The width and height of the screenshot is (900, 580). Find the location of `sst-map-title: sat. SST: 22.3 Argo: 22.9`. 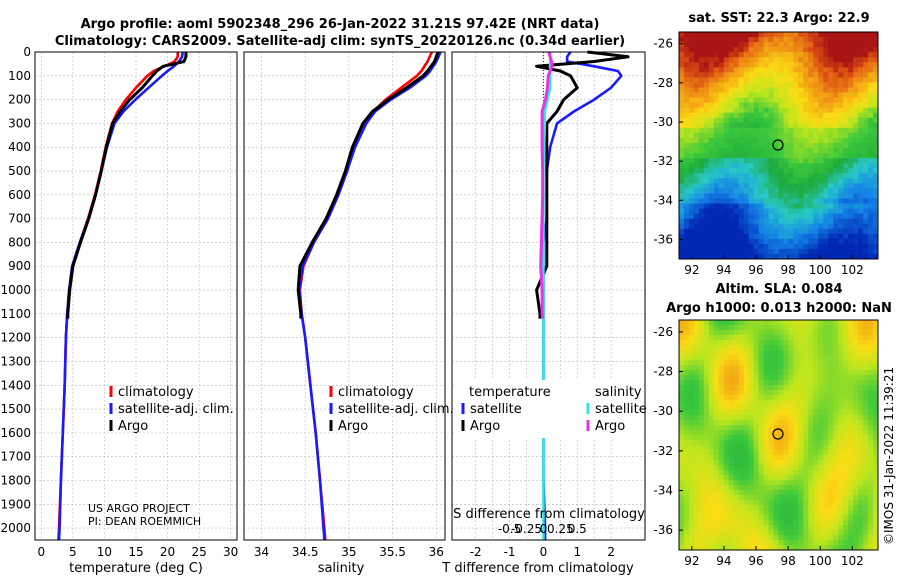

sst-map-title: sat. SST: 22.3 Argo: 22.9 is located at coordinates (778, 18).